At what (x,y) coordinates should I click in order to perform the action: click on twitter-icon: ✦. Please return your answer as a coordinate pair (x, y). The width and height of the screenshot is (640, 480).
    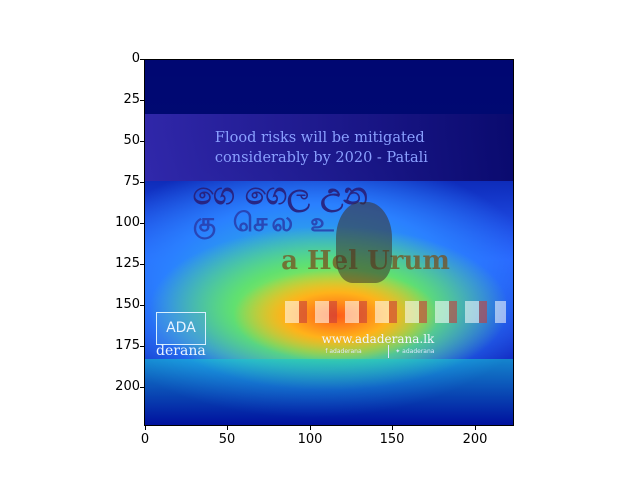
    Looking at the image, I should click on (399, 352).